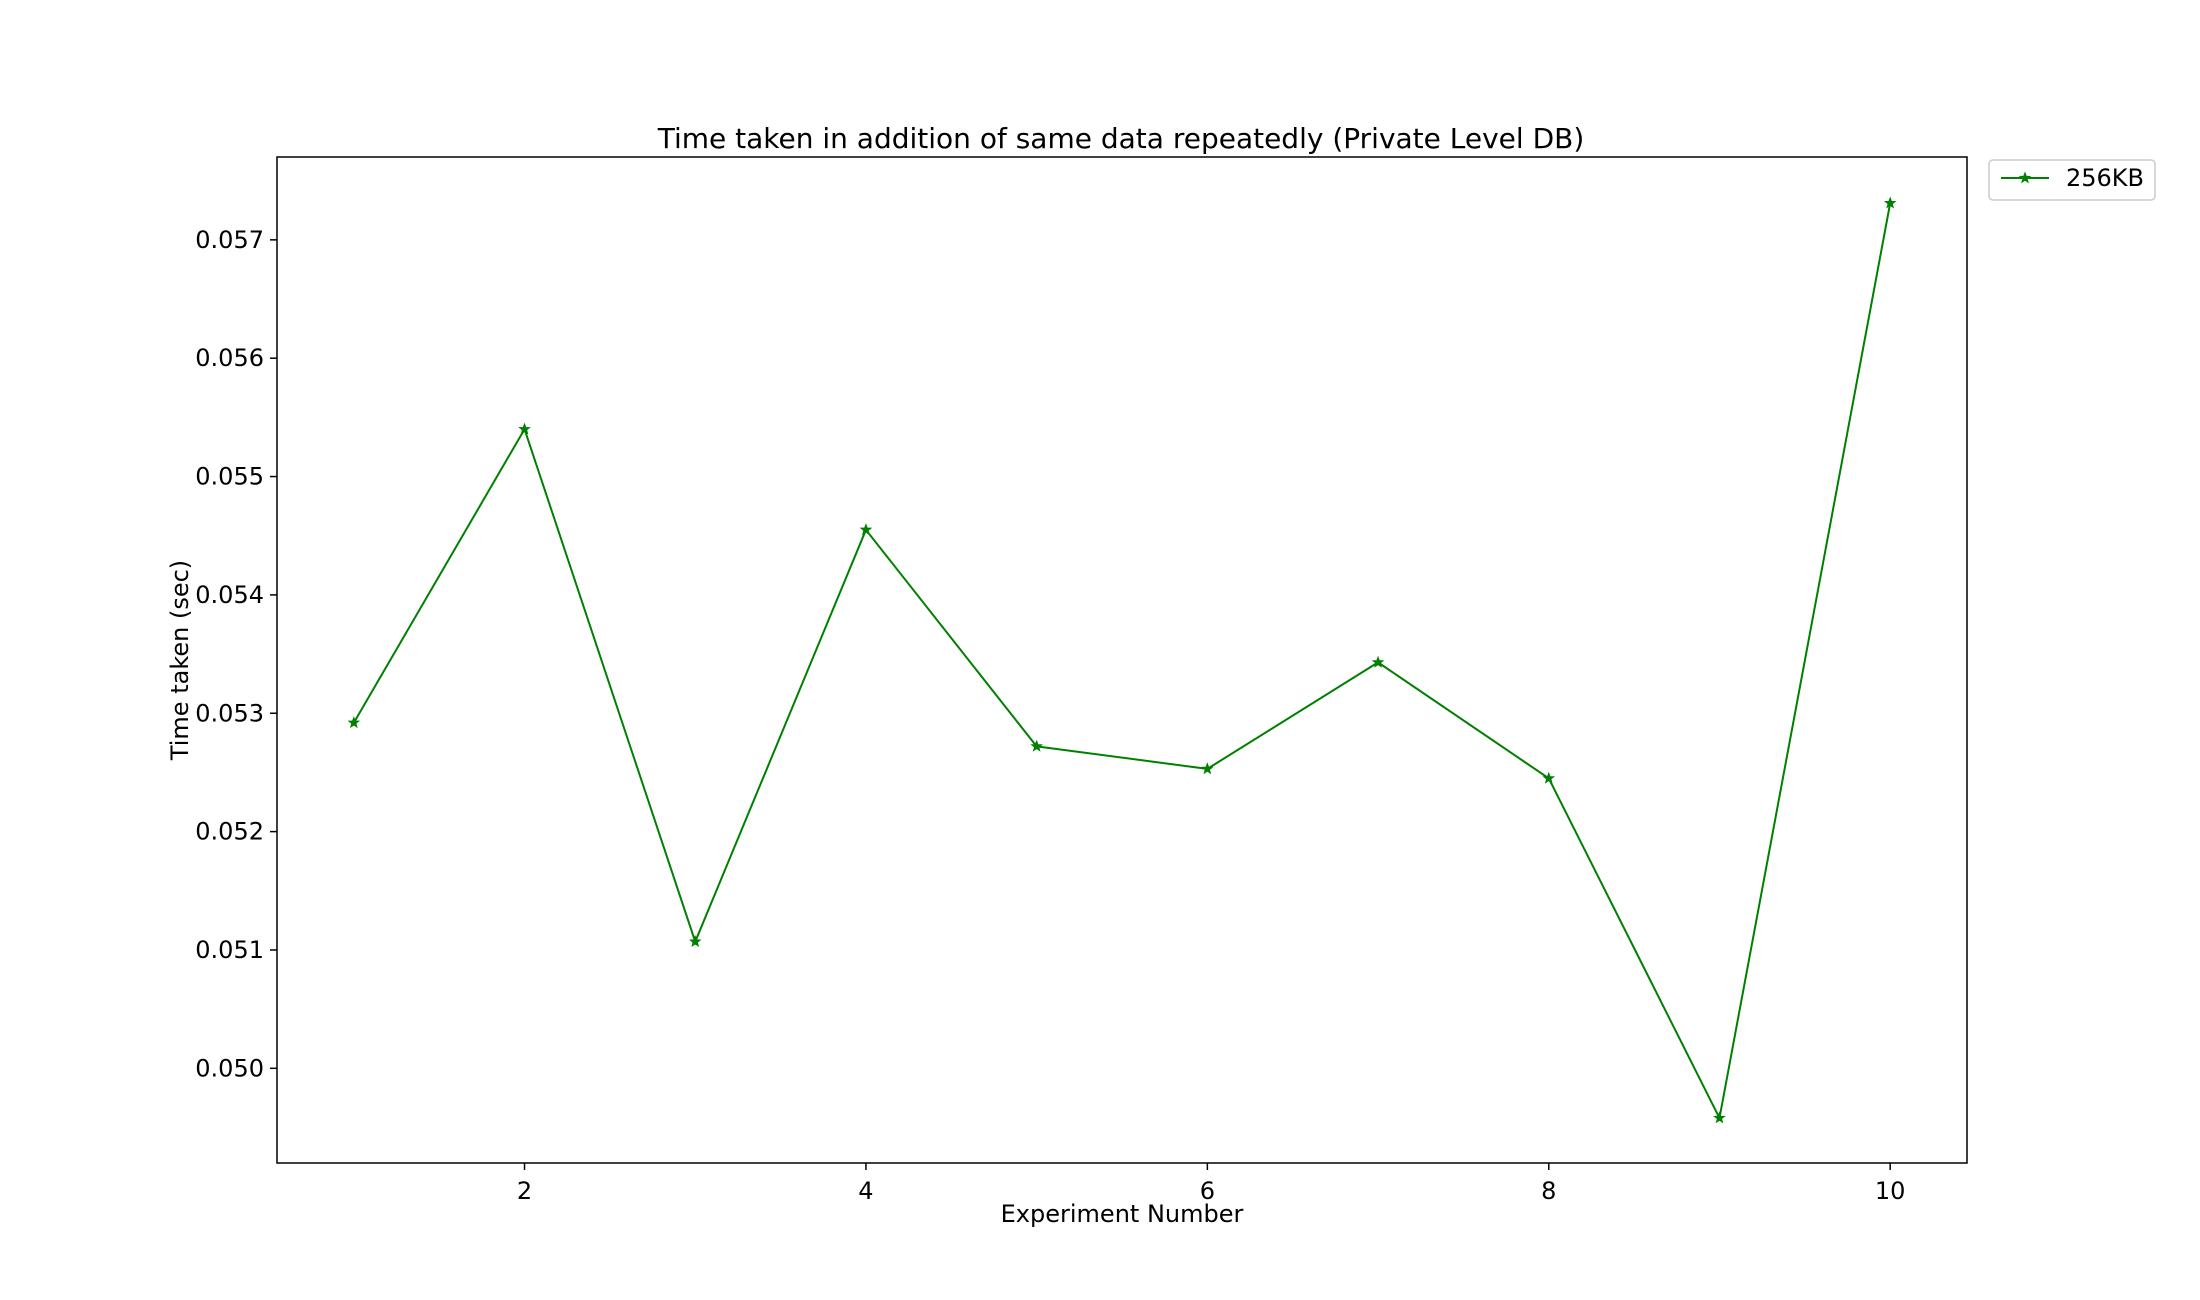 Image resolution: width=2200 pixels, height=1300 pixels. I want to click on x-axis-label: Experiment Number, so click(1122, 1214).